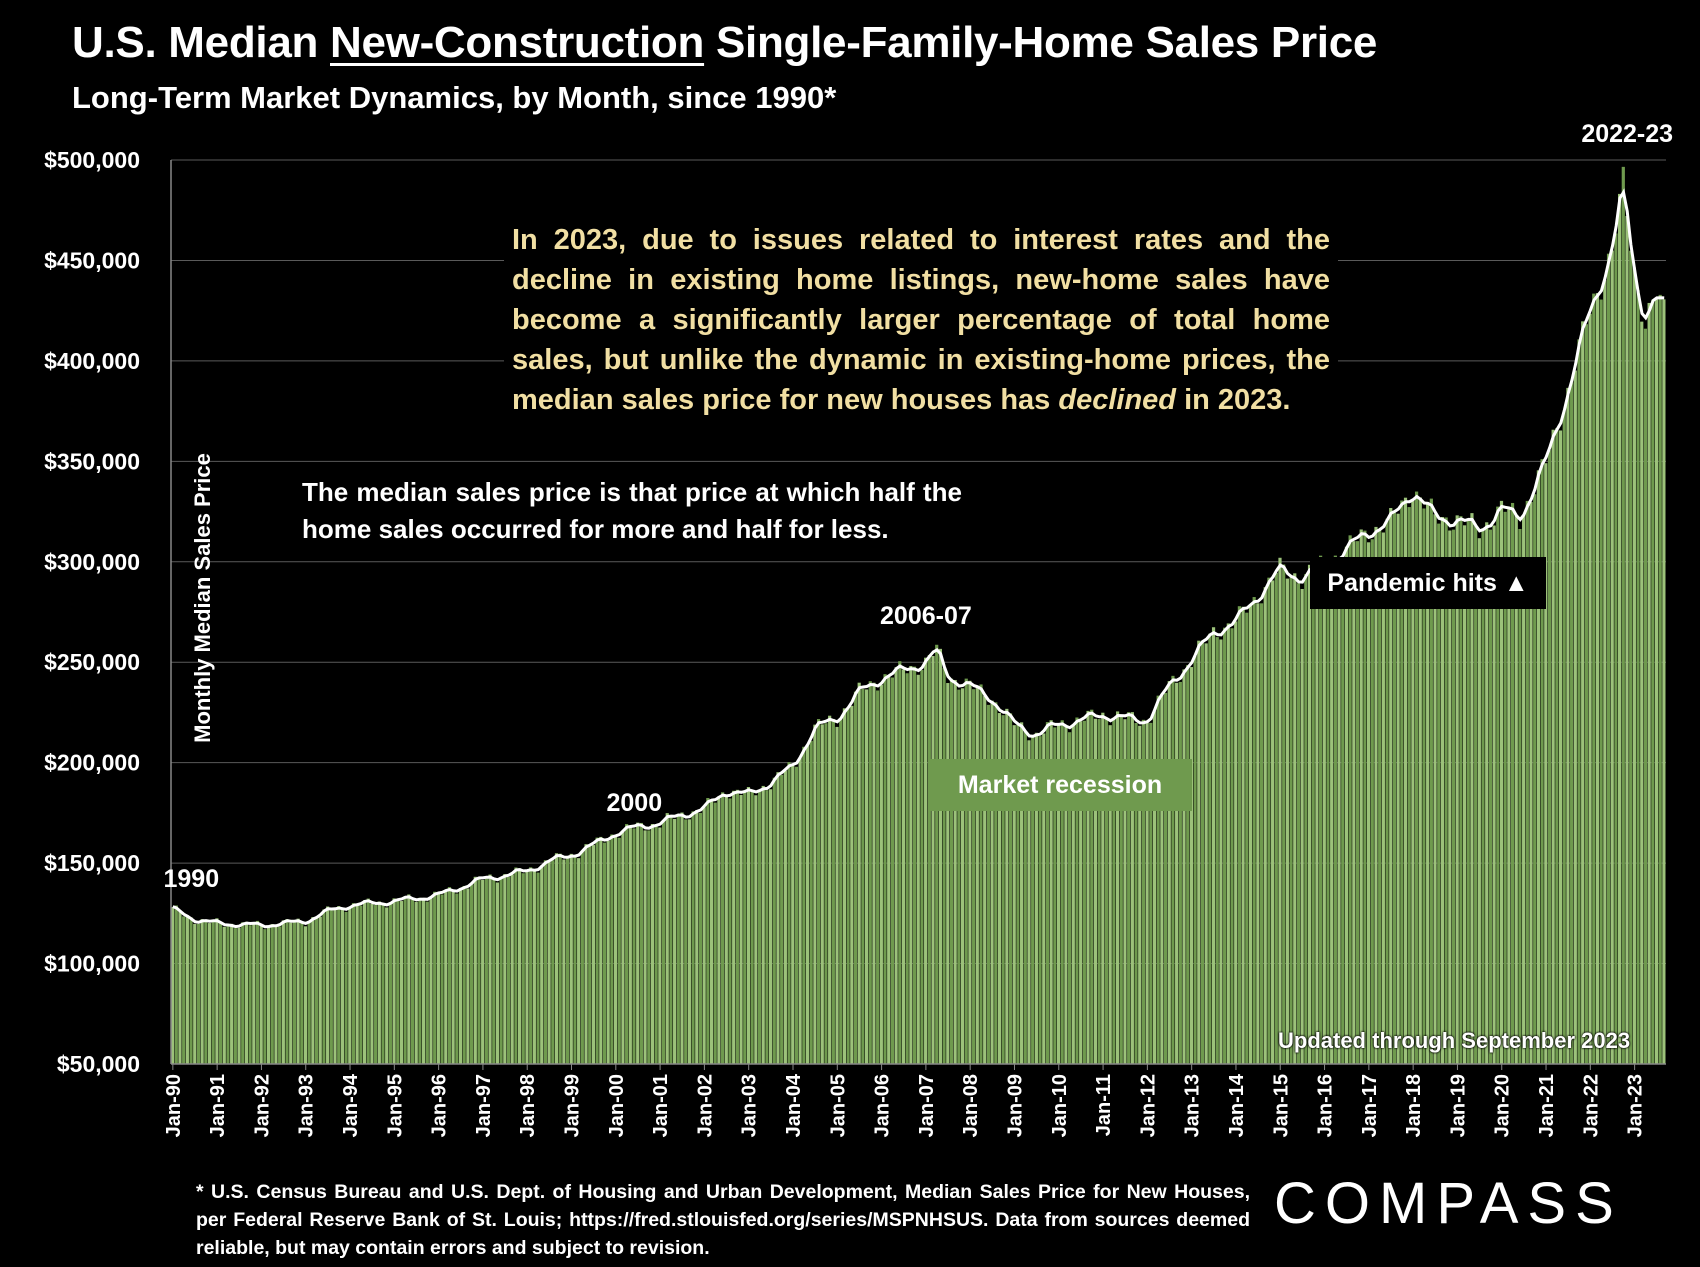 This screenshot has width=1700, height=1267. What do you see at coordinates (191, 879) in the screenshot?
I see `annotation-label: 1990` at bounding box center [191, 879].